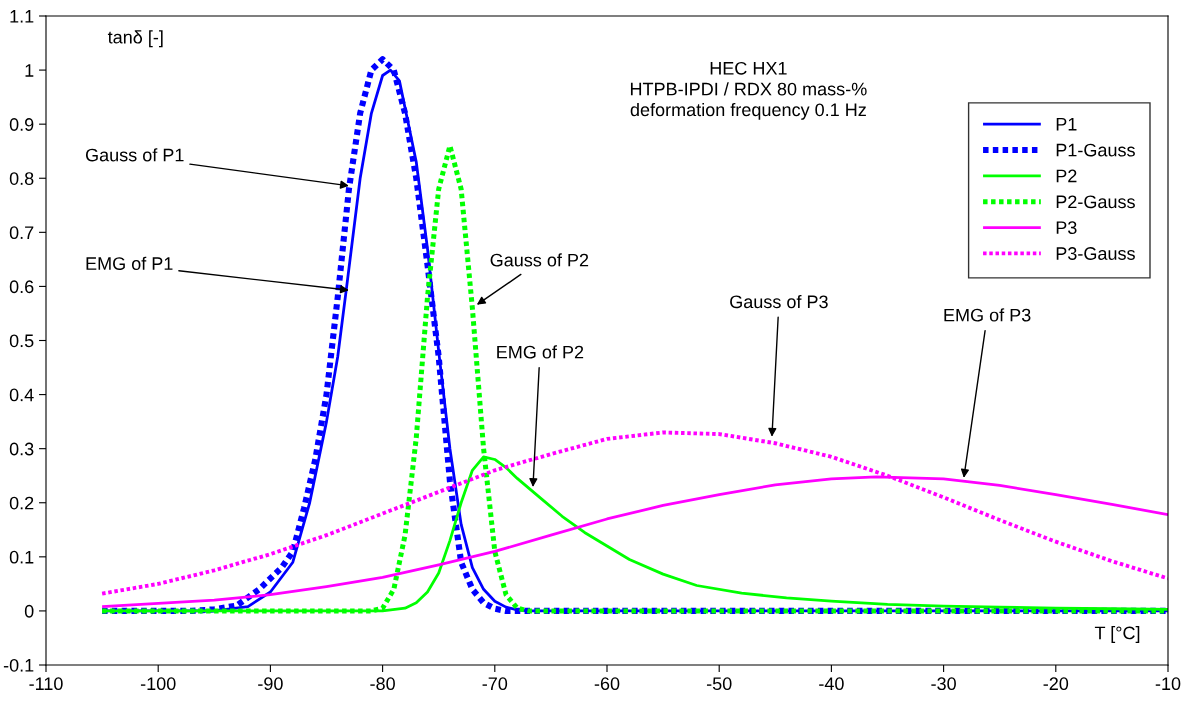 Image resolution: width=1194 pixels, height=711 pixels. I want to click on x-tick-label: -20, so click(1056, 684).